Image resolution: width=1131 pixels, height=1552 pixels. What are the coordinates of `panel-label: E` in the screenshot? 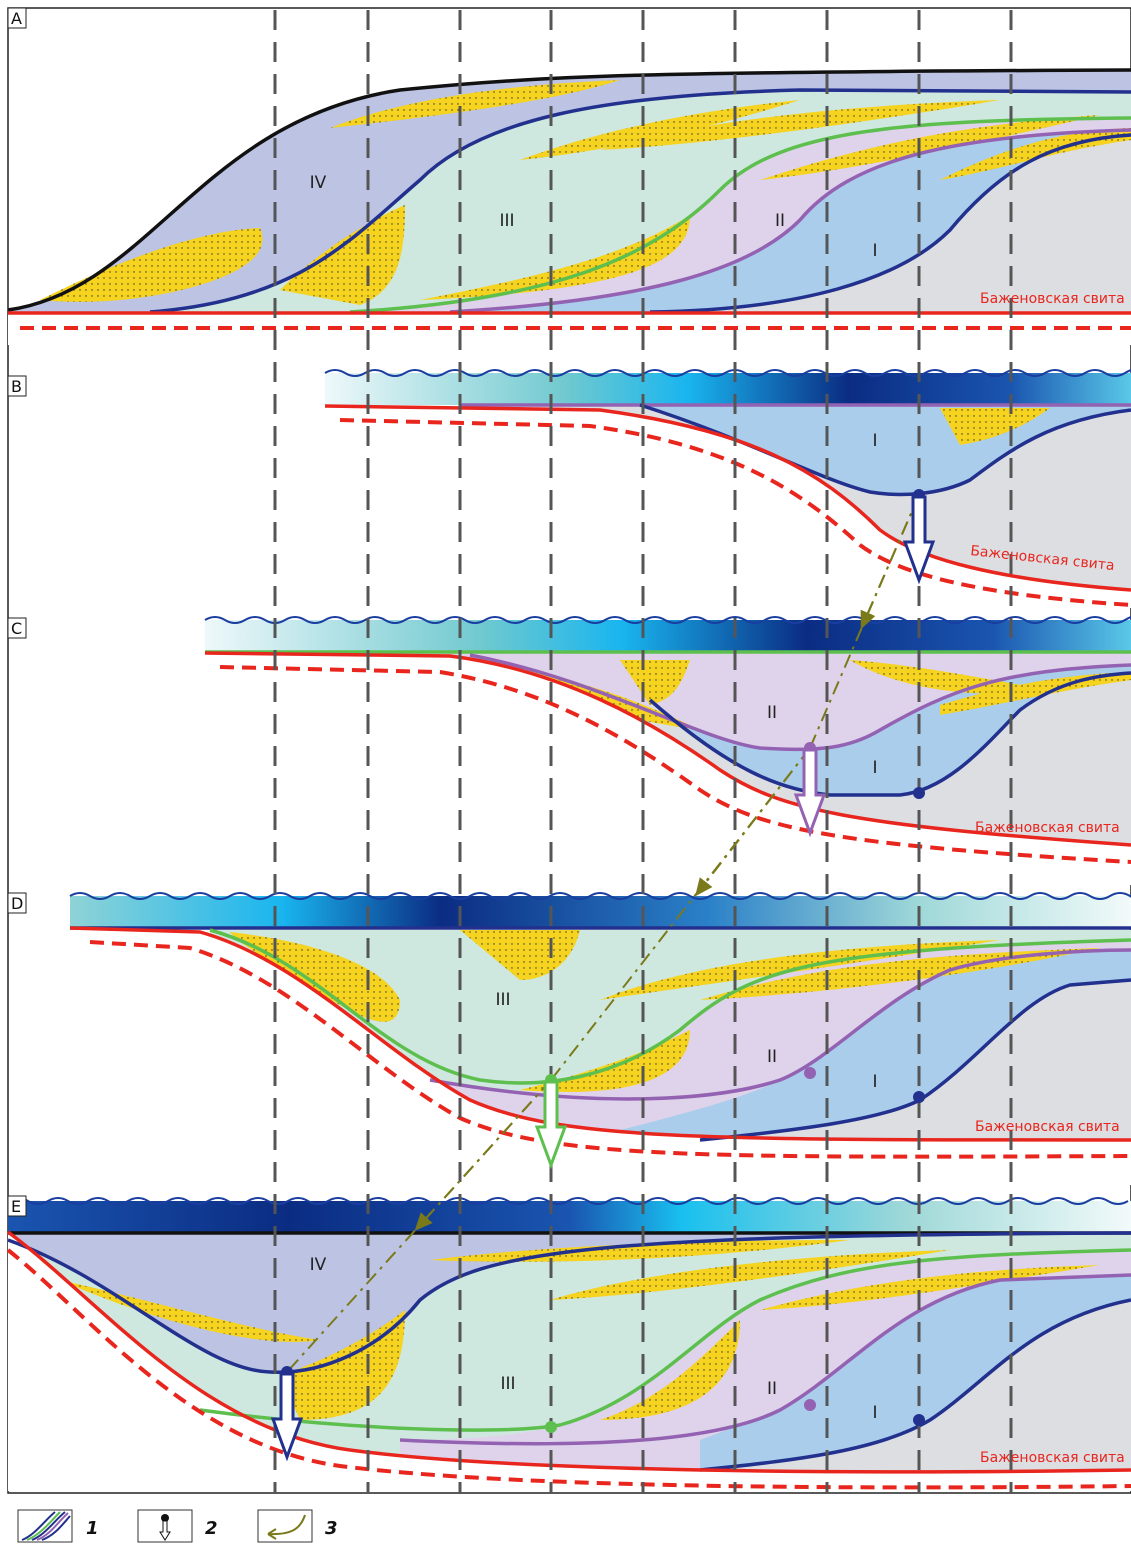 It's located at (16, 1206).